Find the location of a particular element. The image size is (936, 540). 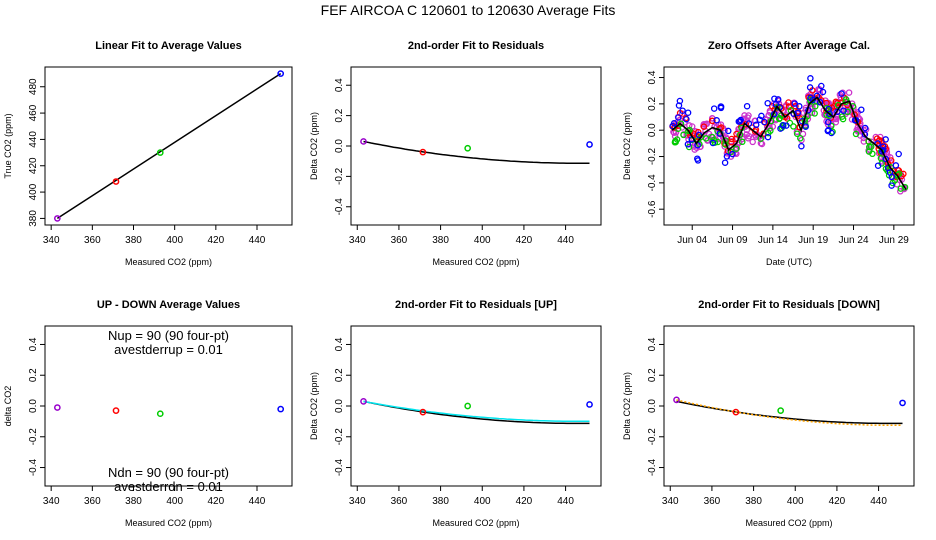

x-tick-label: Jun 09 is located at coordinates (733, 240).